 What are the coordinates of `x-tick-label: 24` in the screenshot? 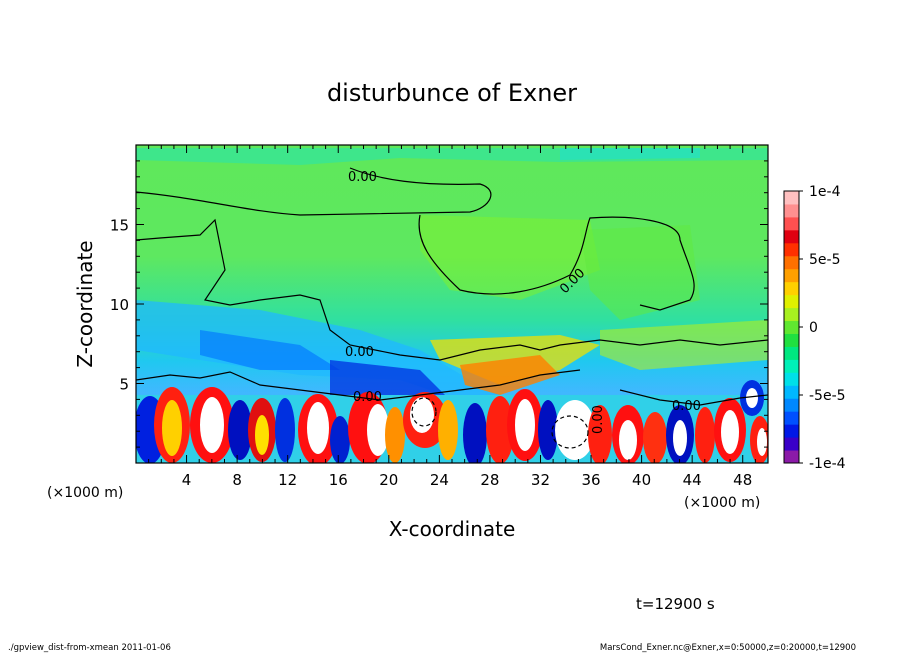 It's located at (439, 480).